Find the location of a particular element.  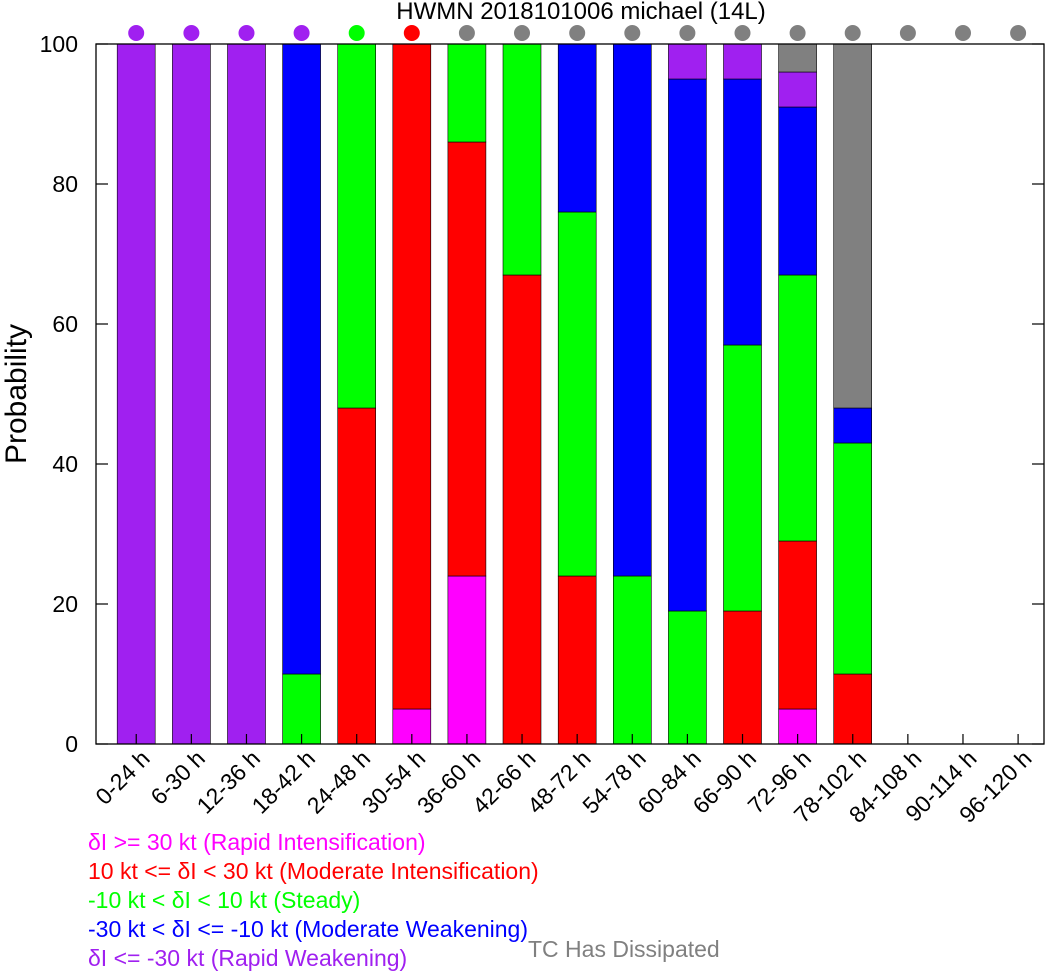

y-tick-label-0: 0 is located at coordinates (71, 744).